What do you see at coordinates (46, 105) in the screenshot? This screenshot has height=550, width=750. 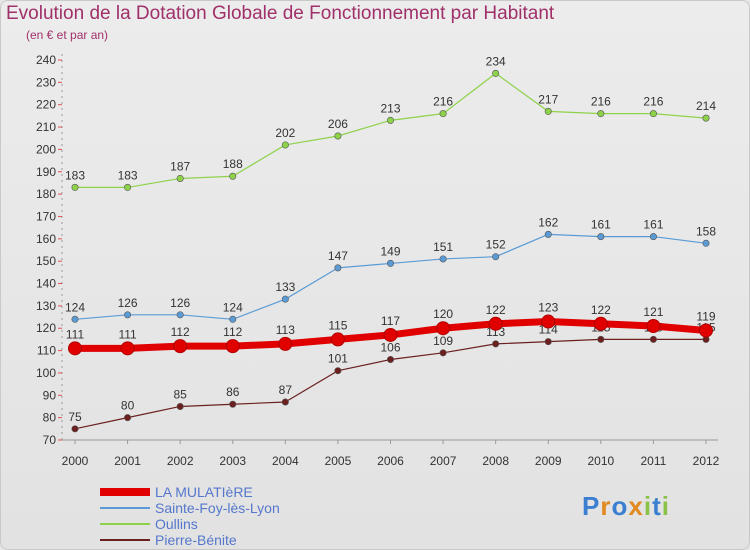 I see `y-tick-label: 220` at bounding box center [46, 105].